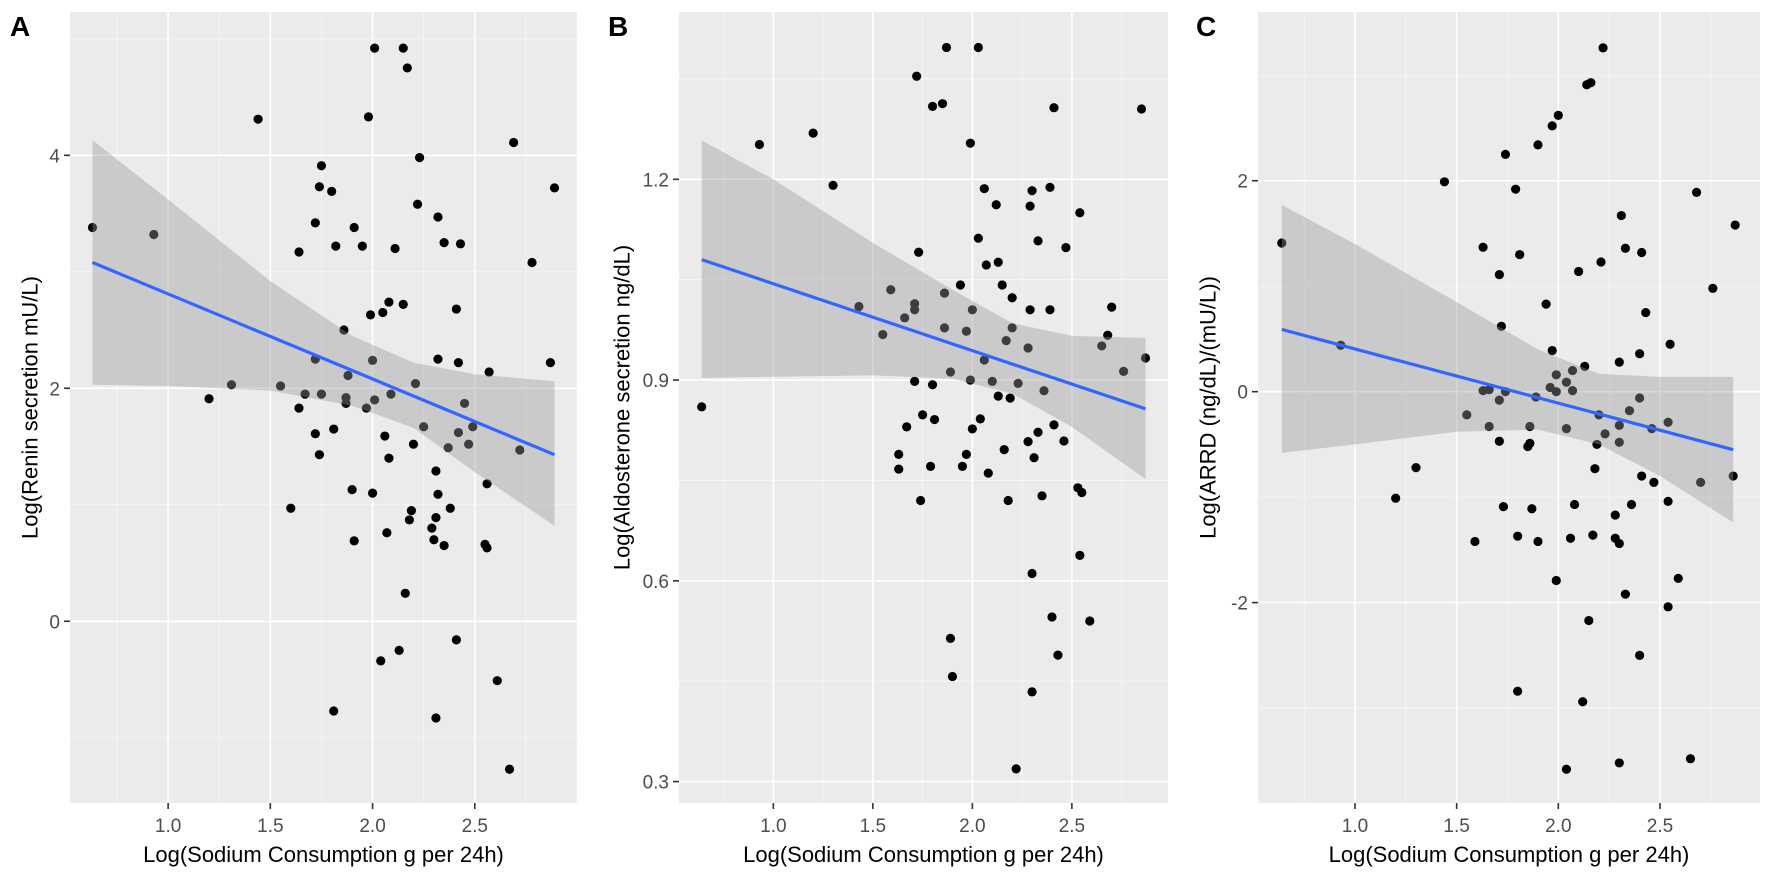 The image size is (1770, 884). I want to click on x-tick-label: 1.5, so click(873, 826).